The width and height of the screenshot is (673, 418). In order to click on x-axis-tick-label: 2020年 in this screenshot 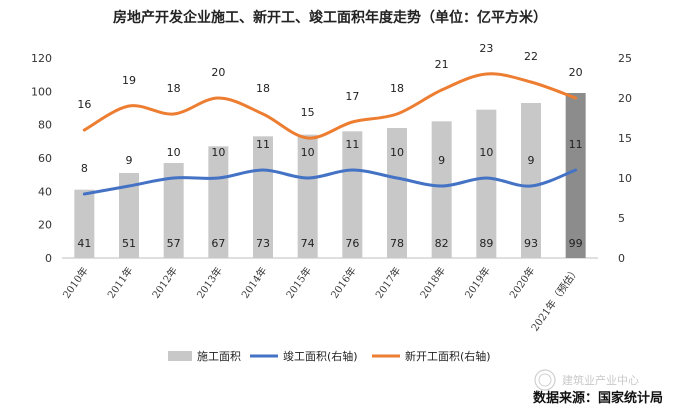, I will do `click(521, 282)`.